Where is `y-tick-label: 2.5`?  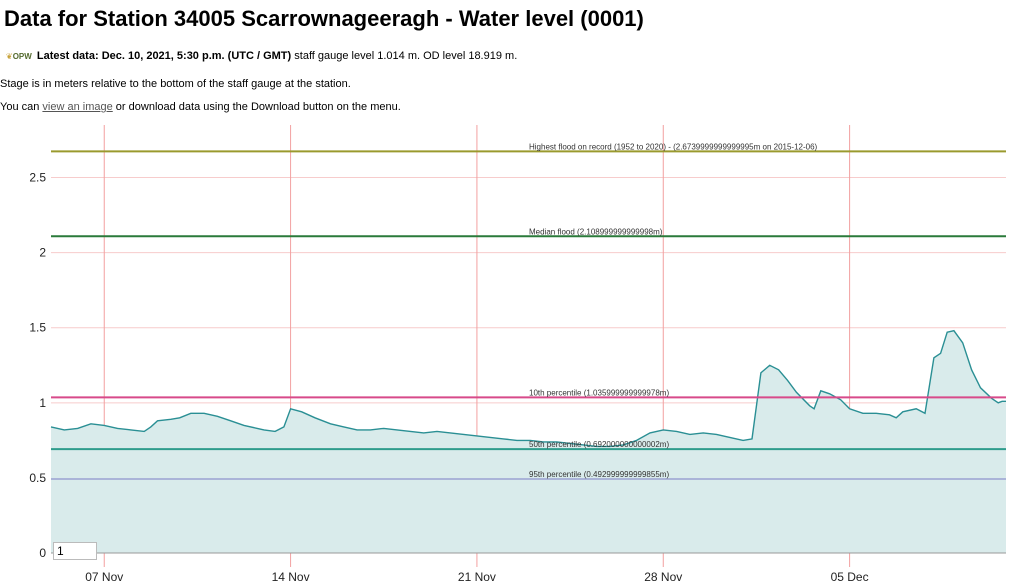
y-tick-label: 2.5 is located at coordinates (37, 178).